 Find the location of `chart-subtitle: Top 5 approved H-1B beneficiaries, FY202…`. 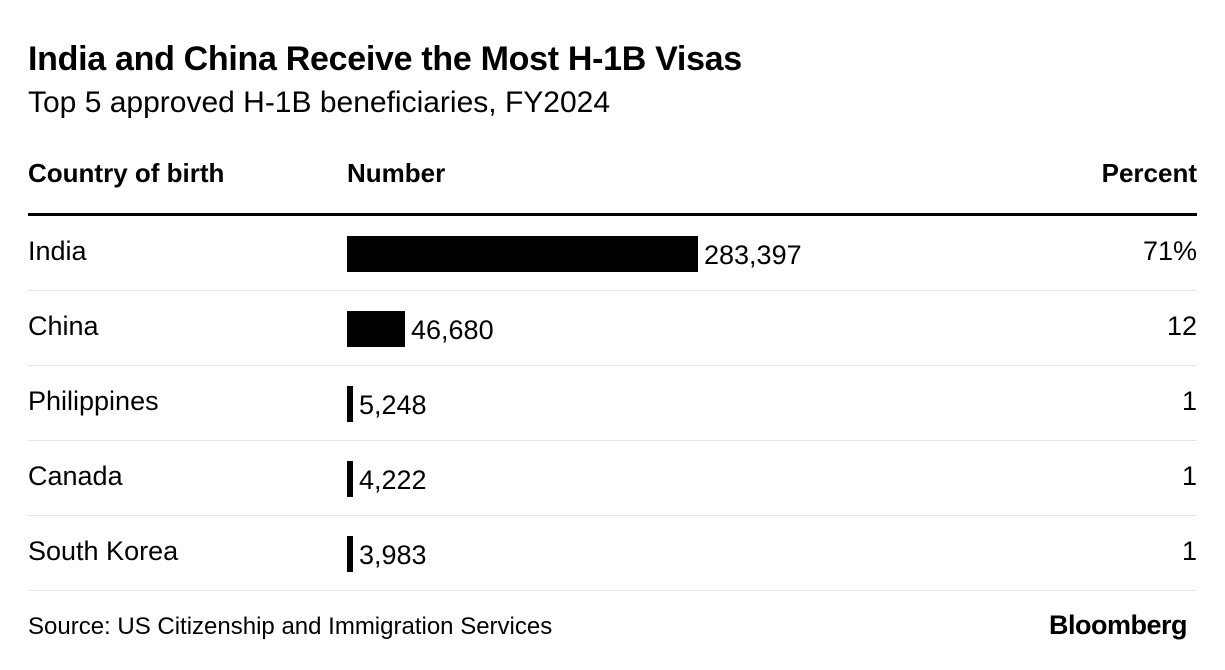

chart-subtitle: Top 5 approved H-1B beneficiaries, FY202… is located at coordinates (319, 102).